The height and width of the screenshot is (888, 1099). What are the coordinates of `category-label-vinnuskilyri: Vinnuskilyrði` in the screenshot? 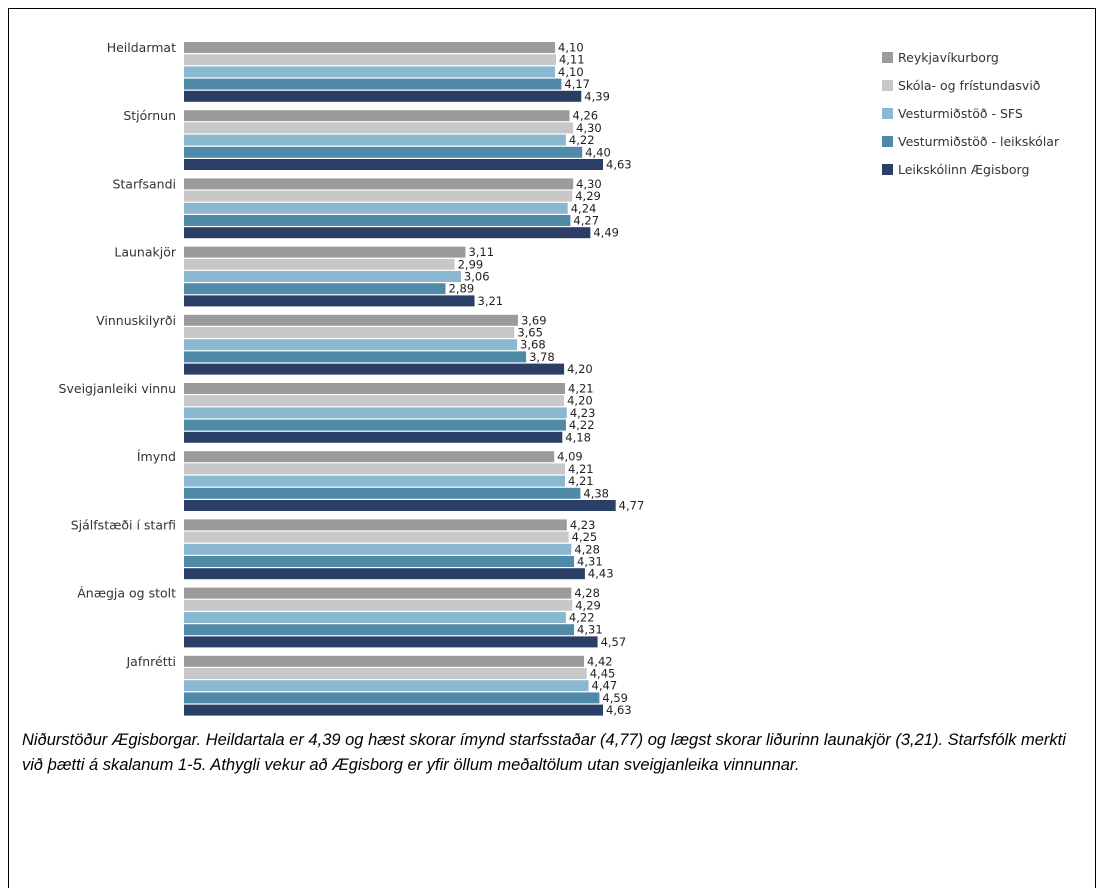 It's located at (136, 320).